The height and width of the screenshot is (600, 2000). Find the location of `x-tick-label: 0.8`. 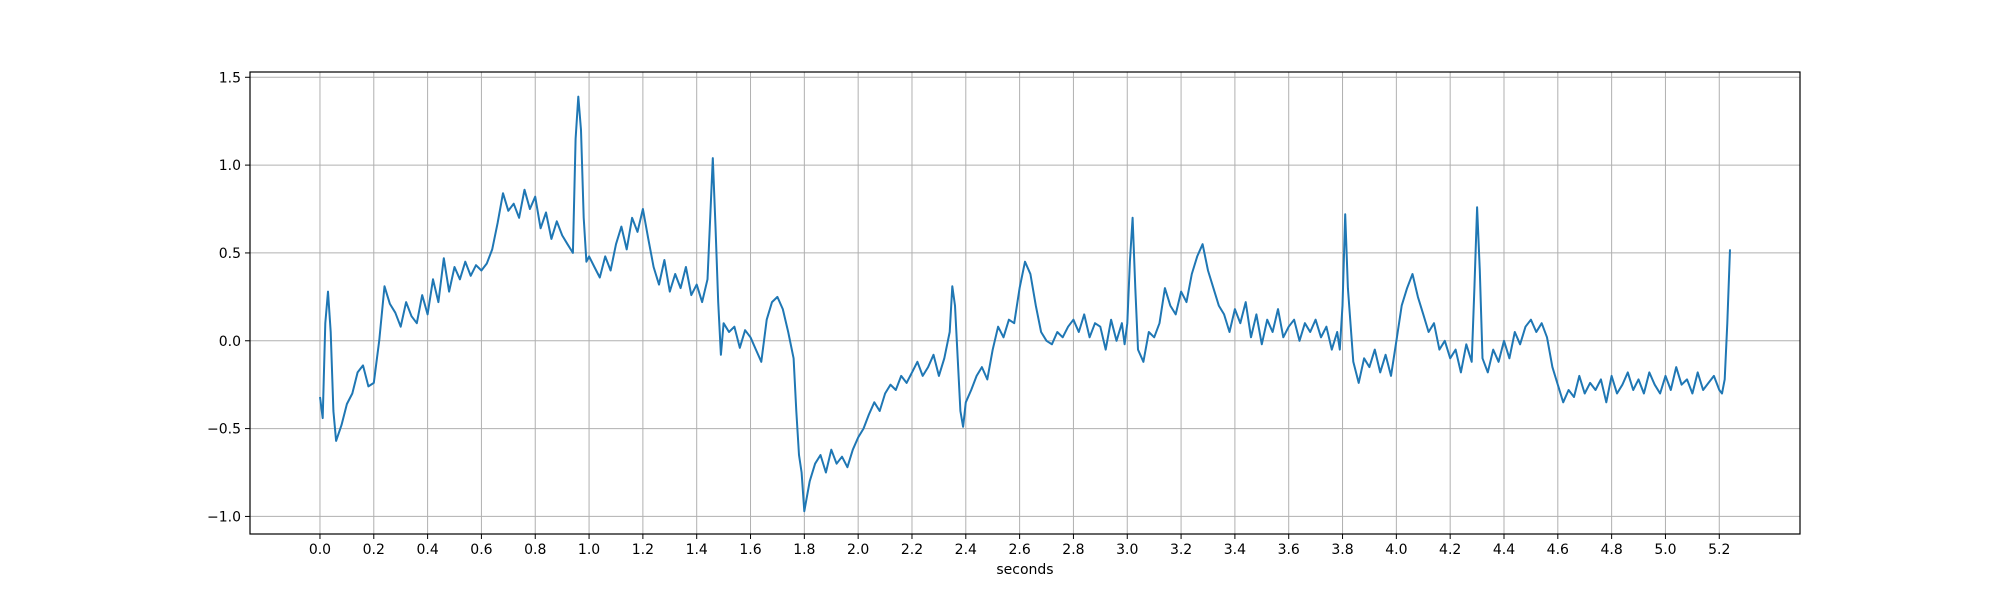

x-tick-label: 0.8 is located at coordinates (535, 550).